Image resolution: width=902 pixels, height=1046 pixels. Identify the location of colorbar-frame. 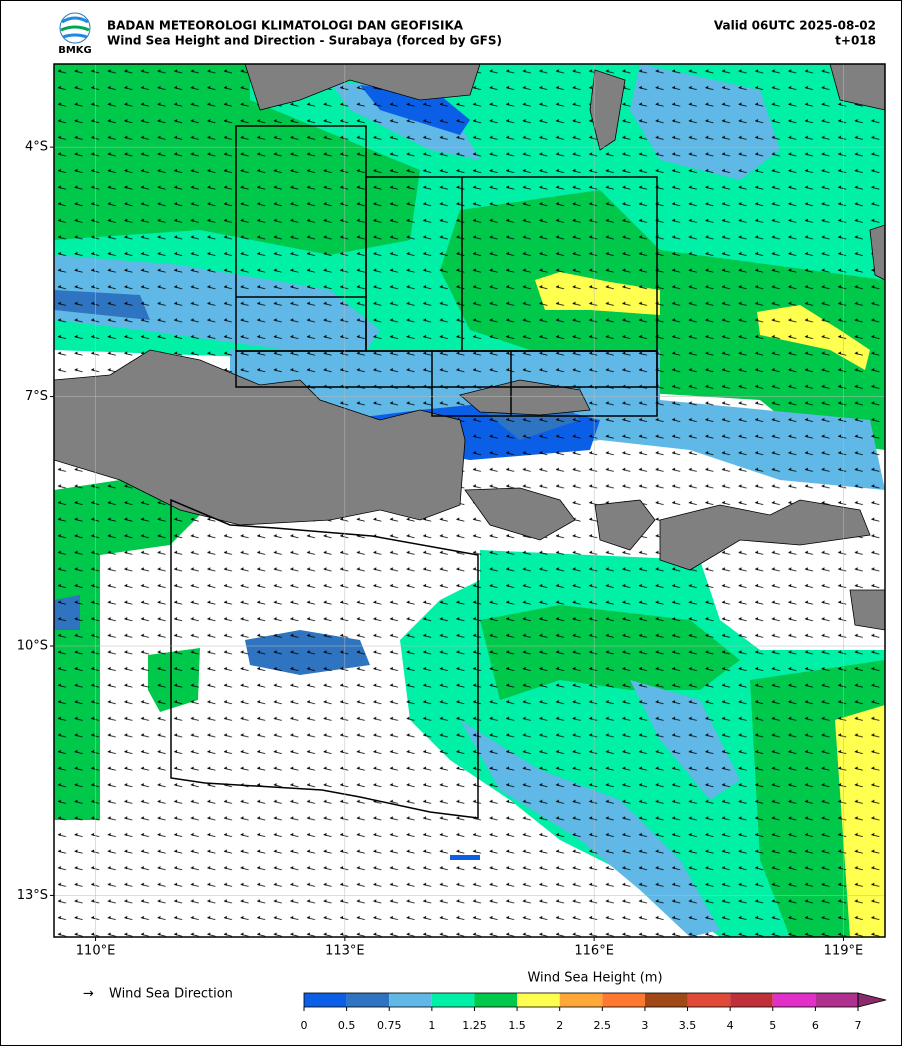
(581, 1000).